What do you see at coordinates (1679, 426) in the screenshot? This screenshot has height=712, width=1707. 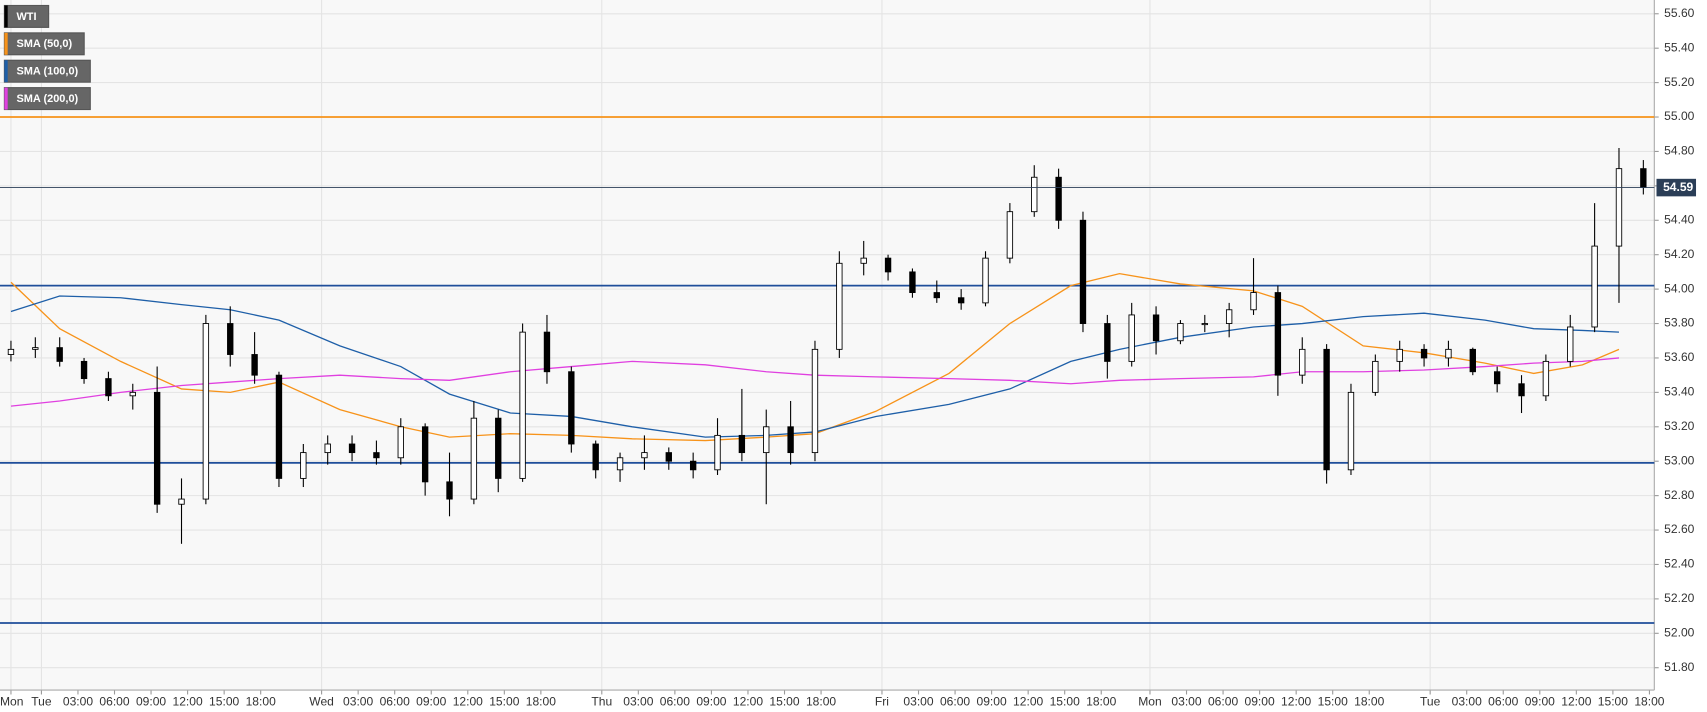 I see `y-tick-label: 53.20` at bounding box center [1679, 426].